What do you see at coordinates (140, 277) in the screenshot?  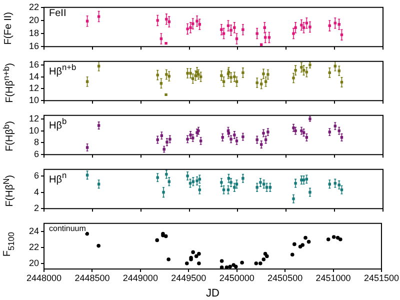 I see `x-tick-label: 2449000` at bounding box center [140, 277].